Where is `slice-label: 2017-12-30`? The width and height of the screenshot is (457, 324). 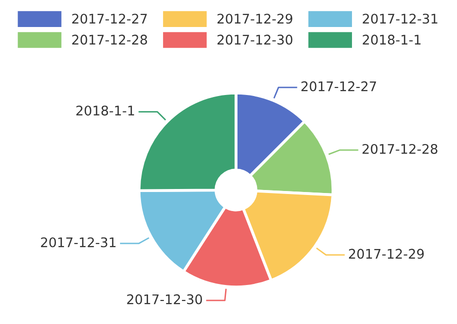 slice-label: 2017-12-30 is located at coordinates (164, 299).